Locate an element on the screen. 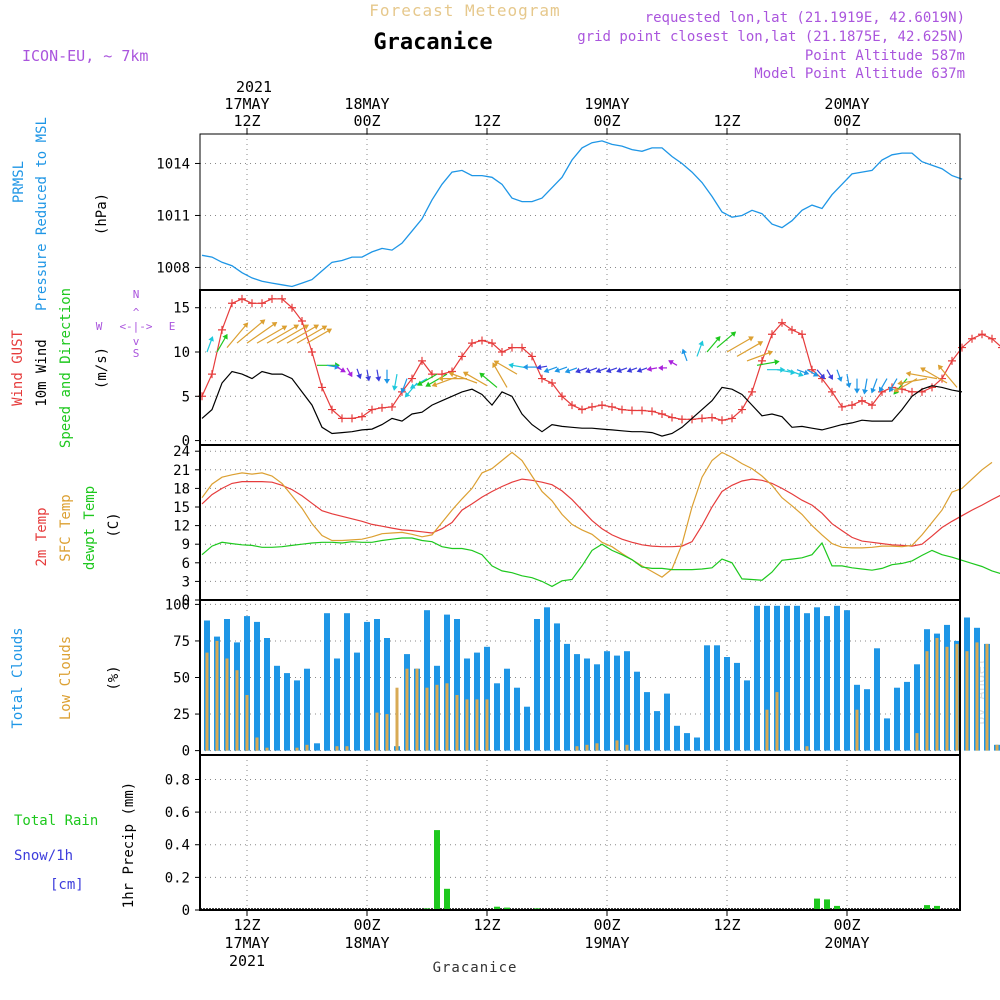  temp-2m-label: 2m Temp is located at coordinates (42, 536).